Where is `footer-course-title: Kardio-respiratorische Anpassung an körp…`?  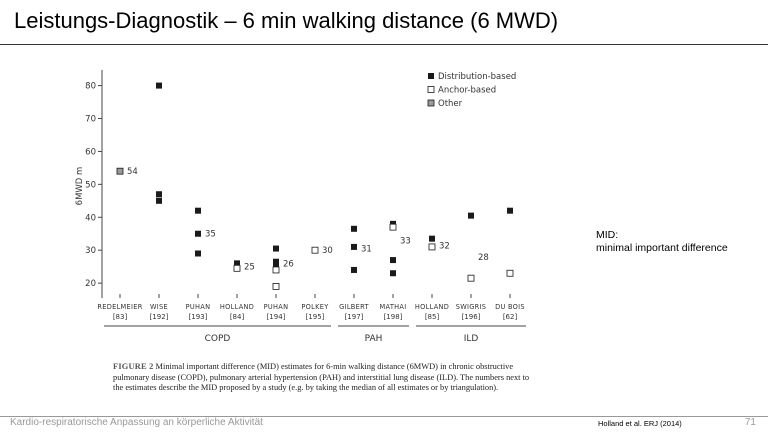
footer-course-title: Kardio-respiratorische Anpassung an körp… is located at coordinates (136, 422).